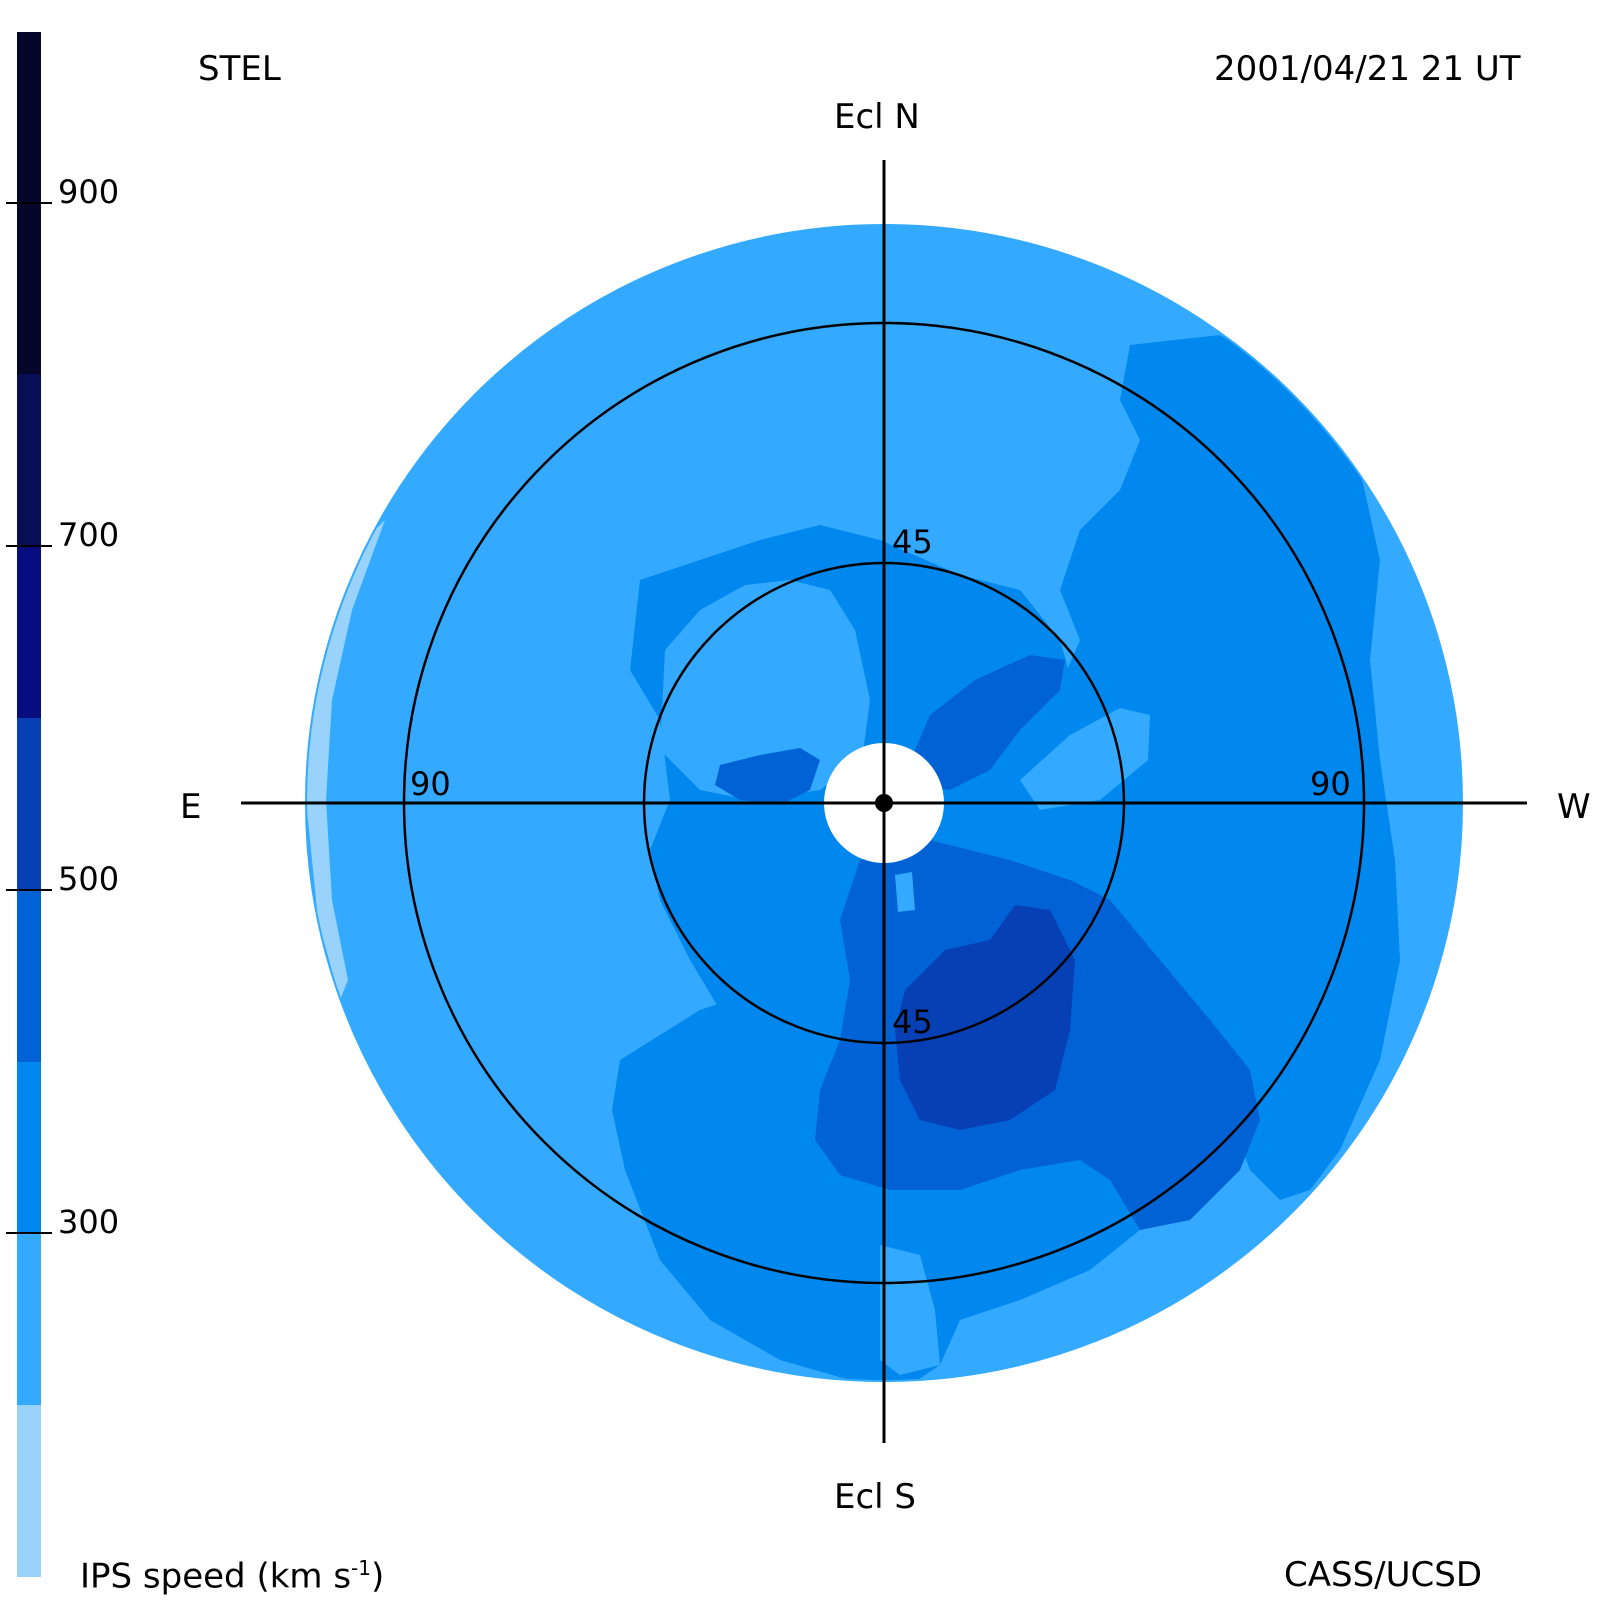 The image size is (1600, 1600). Describe the element at coordinates (1205, 767) in the screenshot. I see `region-northwest-fast` at that location.